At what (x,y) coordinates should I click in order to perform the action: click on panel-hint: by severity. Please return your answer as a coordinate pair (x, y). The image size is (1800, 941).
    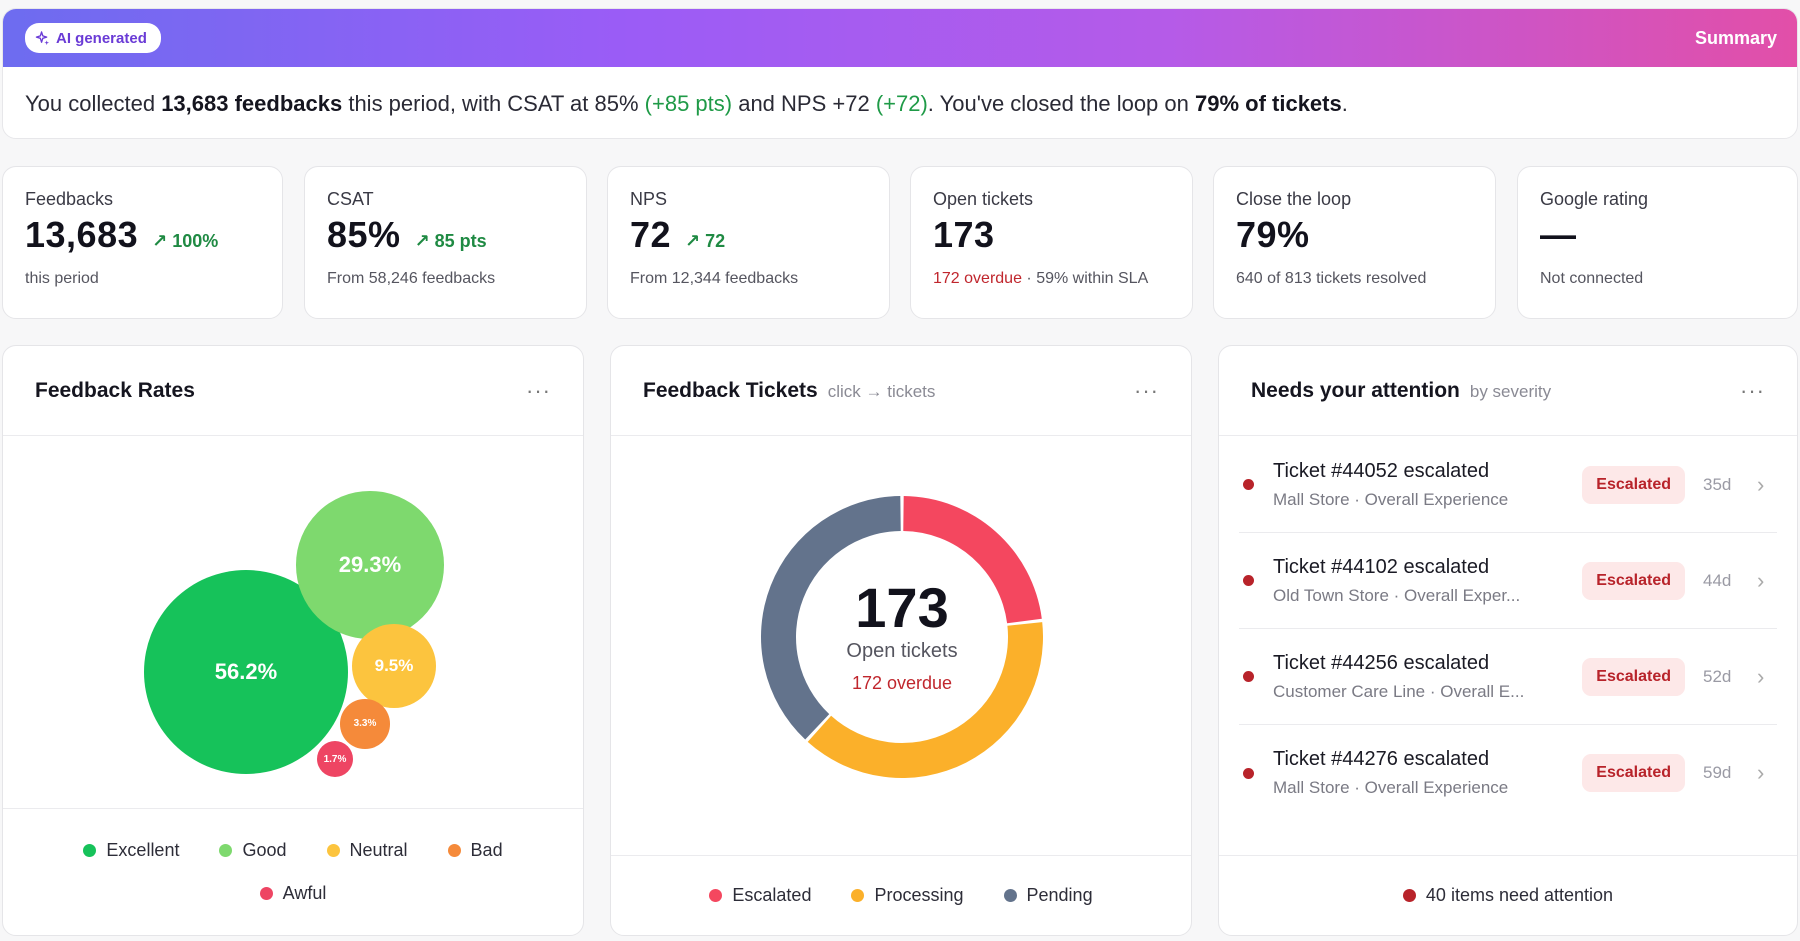
    Looking at the image, I should click on (1510, 391).